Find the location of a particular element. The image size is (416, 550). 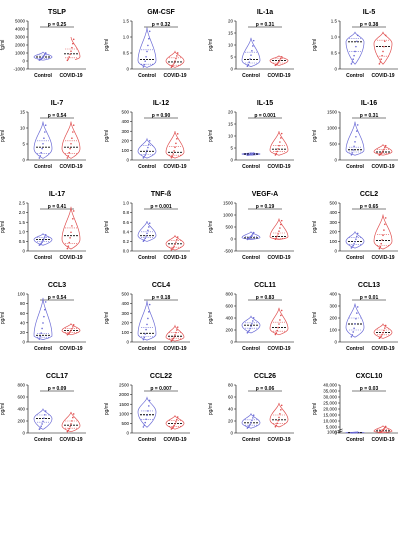

p-value-label: p = 0.90 is located at coordinates (161, 116).